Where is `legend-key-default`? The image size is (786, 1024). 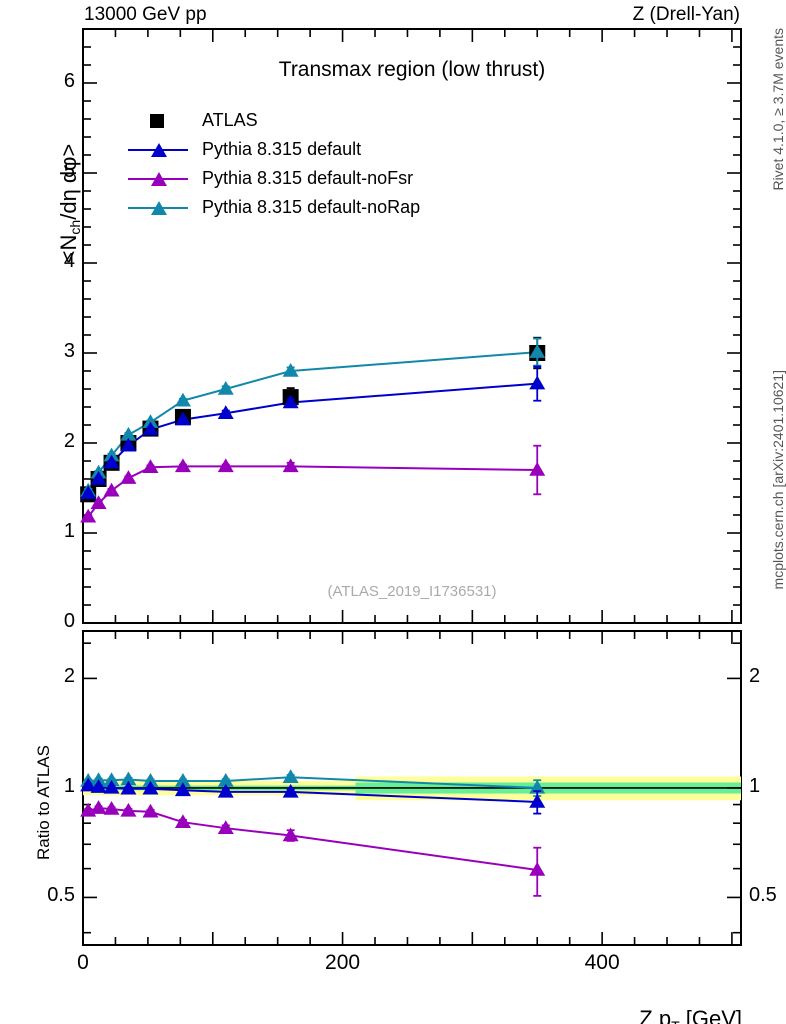 legend-key-default is located at coordinates (158, 150).